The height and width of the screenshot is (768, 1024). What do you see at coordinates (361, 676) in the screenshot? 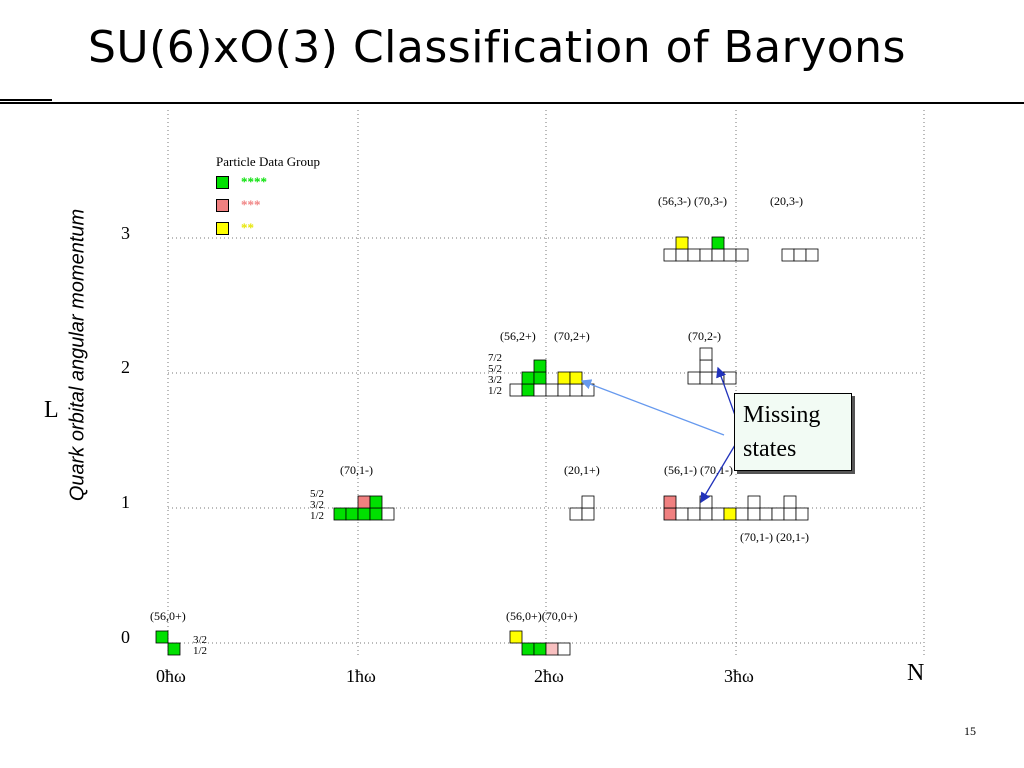
I see `x-tick-1: 1ħω` at bounding box center [361, 676].